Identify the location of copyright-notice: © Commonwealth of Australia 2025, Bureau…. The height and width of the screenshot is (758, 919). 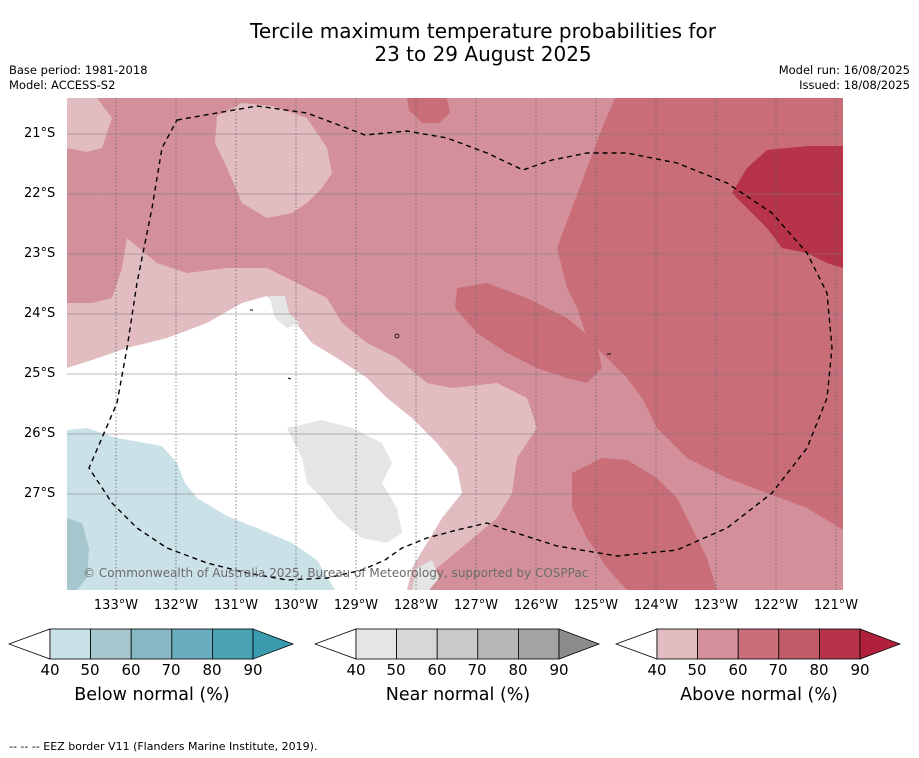
(336, 573).